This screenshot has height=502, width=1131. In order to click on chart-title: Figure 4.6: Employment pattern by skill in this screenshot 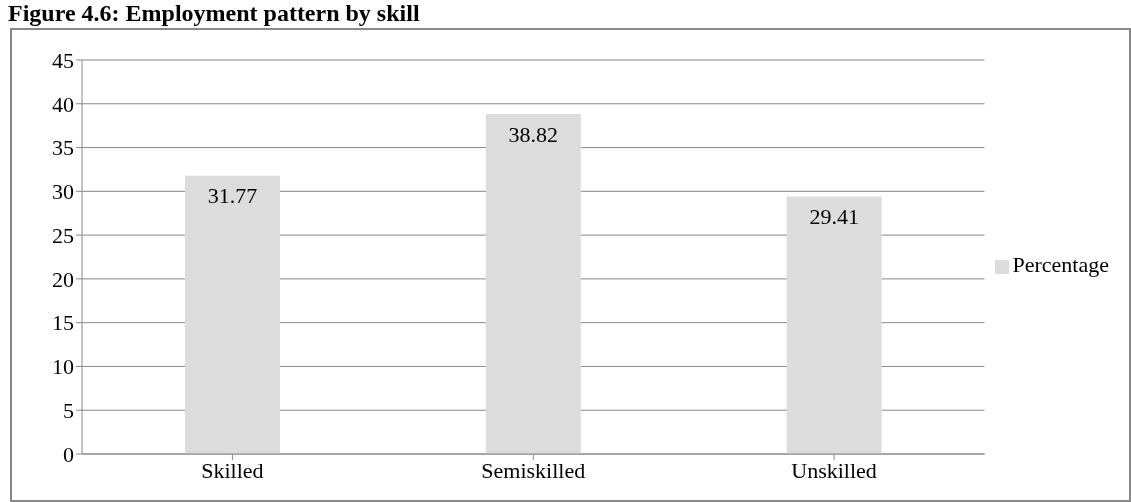, I will do `click(214, 13)`.